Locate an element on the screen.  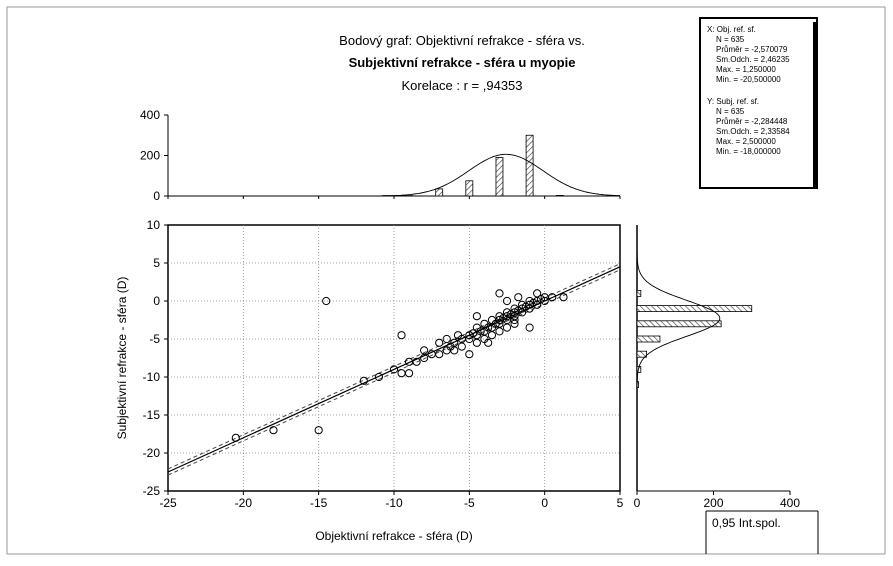
x-hist-y-tick-label: 200 is located at coordinates (150, 156).